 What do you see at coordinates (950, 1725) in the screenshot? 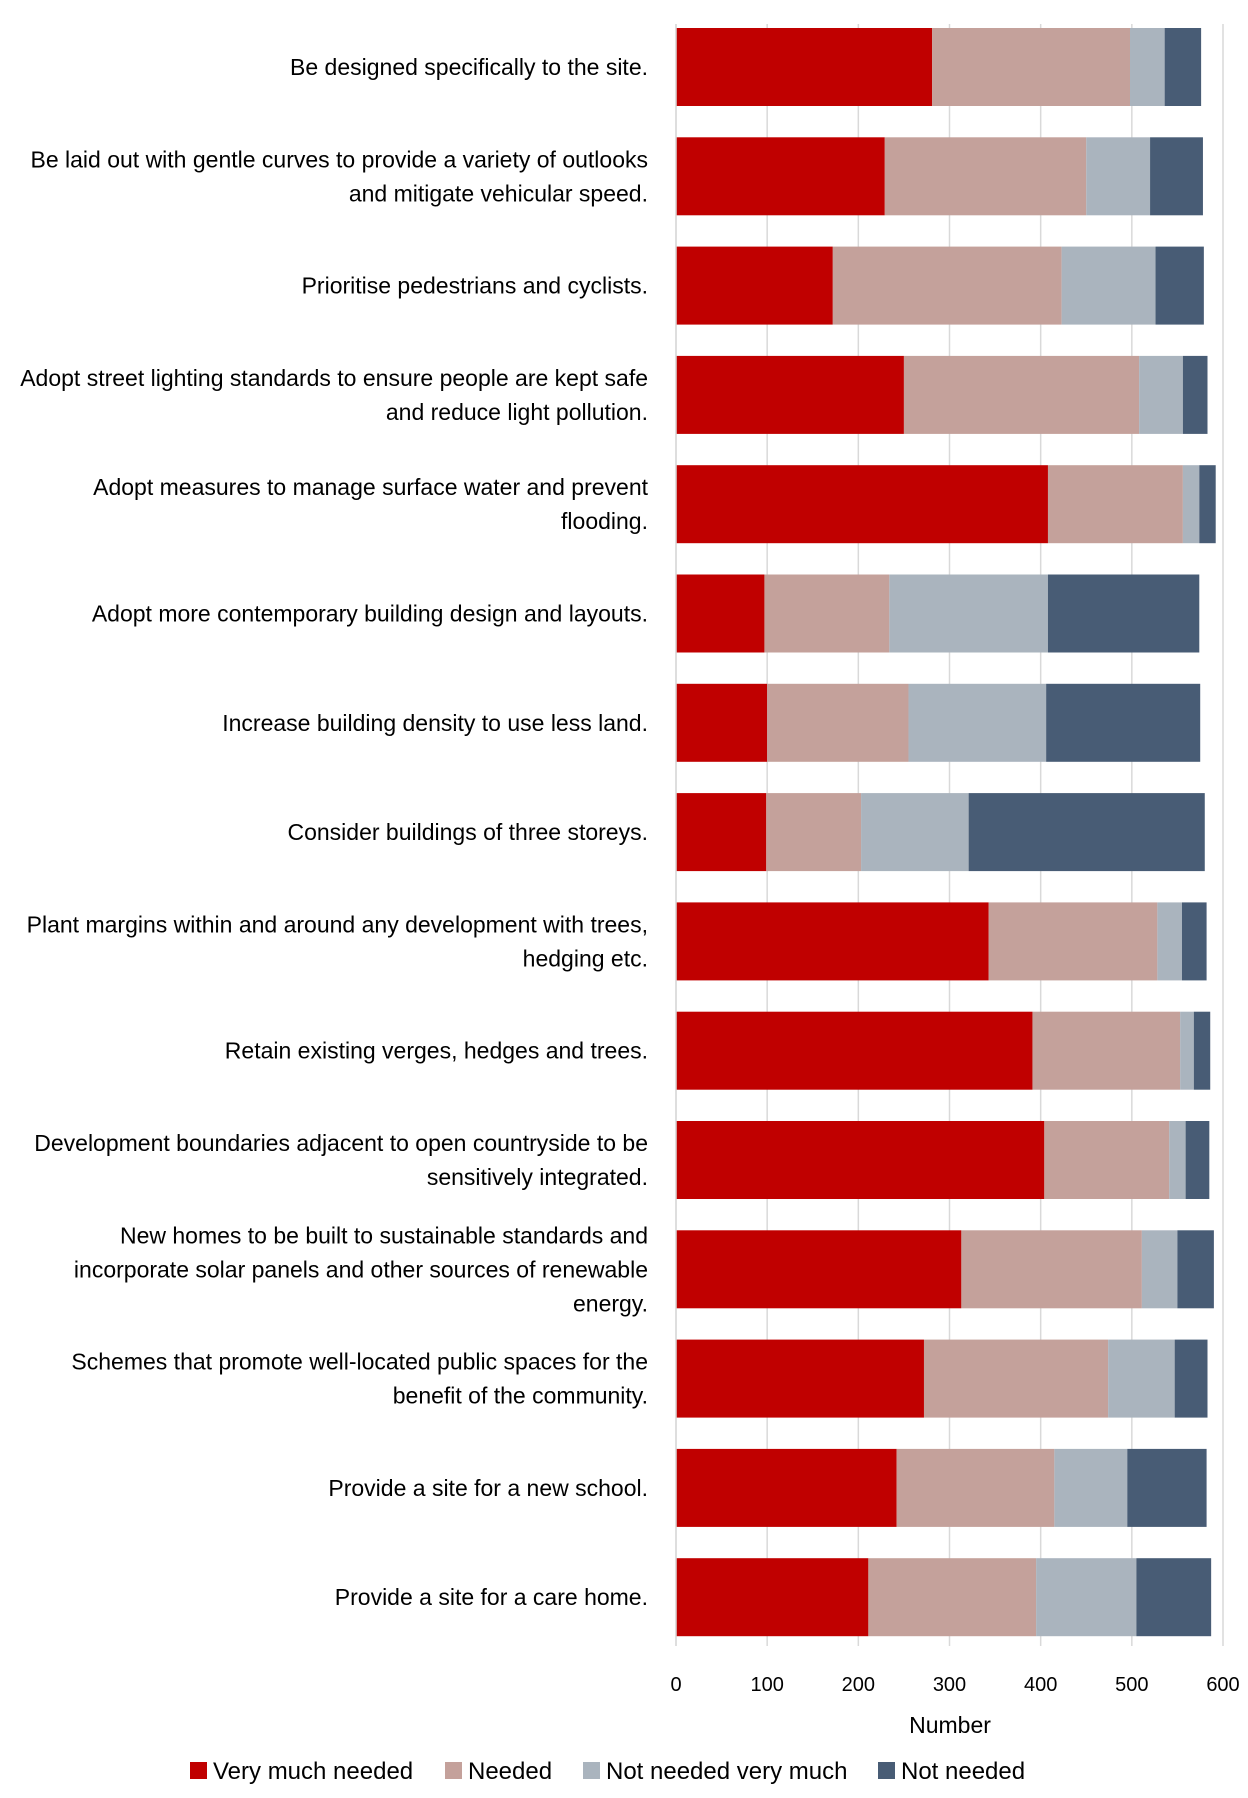
I see `x-axis-title: Number` at bounding box center [950, 1725].